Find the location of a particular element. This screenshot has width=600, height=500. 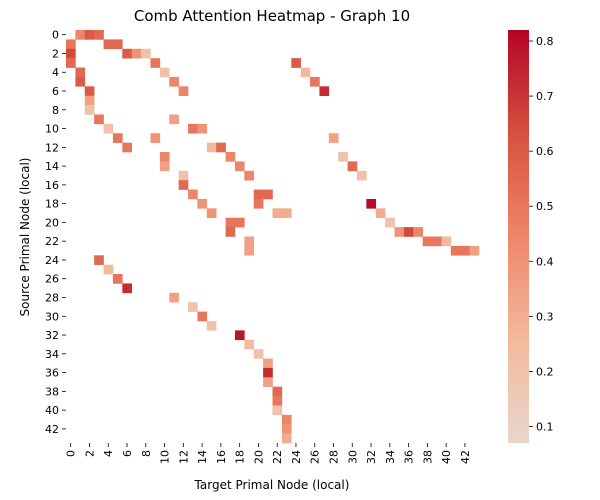

y-tick-label: 40 is located at coordinates (52, 410).